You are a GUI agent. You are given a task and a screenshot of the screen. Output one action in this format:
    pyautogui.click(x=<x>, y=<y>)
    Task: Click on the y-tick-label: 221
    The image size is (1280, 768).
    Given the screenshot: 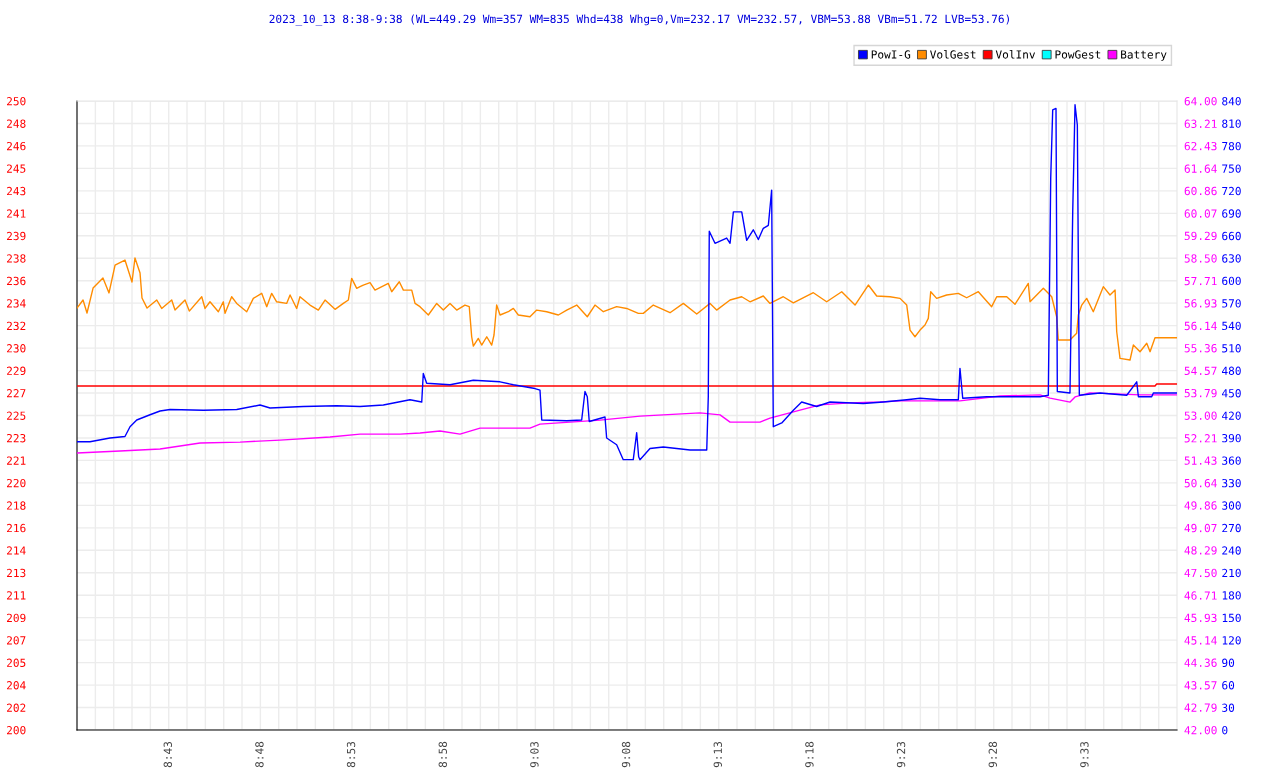 What is the action you would take?
    pyautogui.click(x=16, y=460)
    